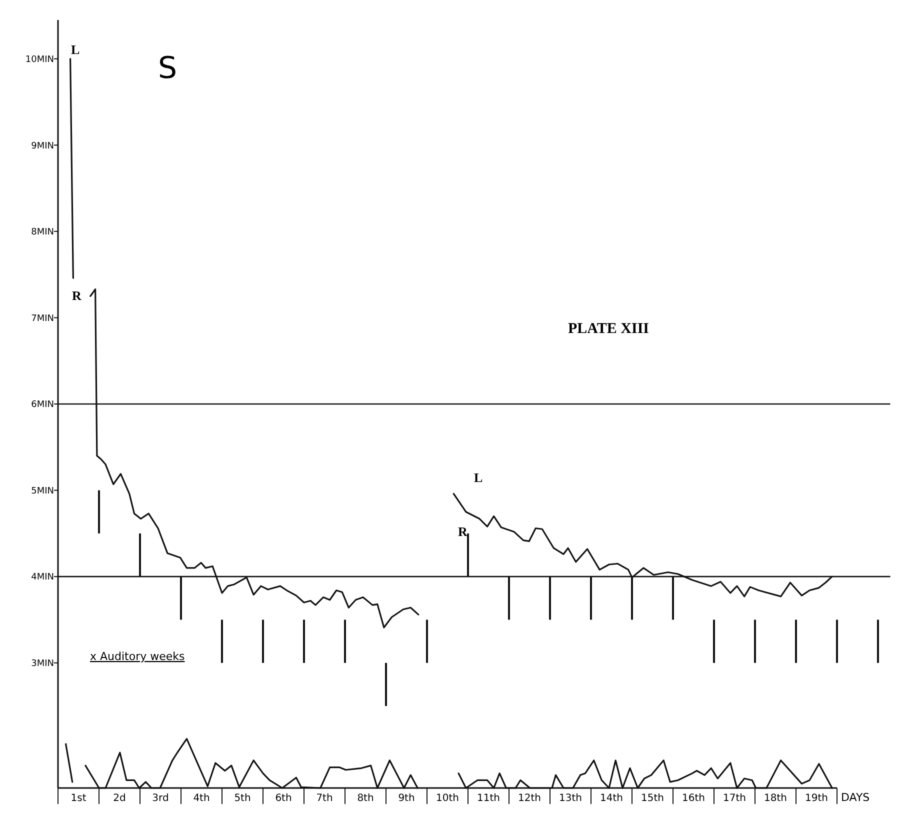 The height and width of the screenshot is (816, 911). What do you see at coordinates (42, 233) in the screenshot?
I see `y-tick-label: 8MIN` at bounding box center [42, 233].